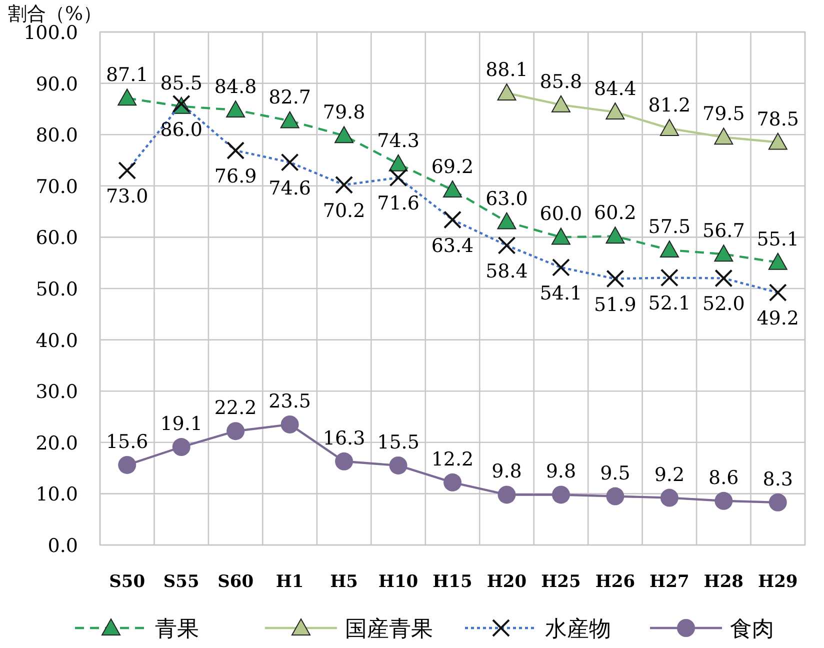 The image size is (824, 648). I want to click on data-label: 52.1, so click(669, 303).